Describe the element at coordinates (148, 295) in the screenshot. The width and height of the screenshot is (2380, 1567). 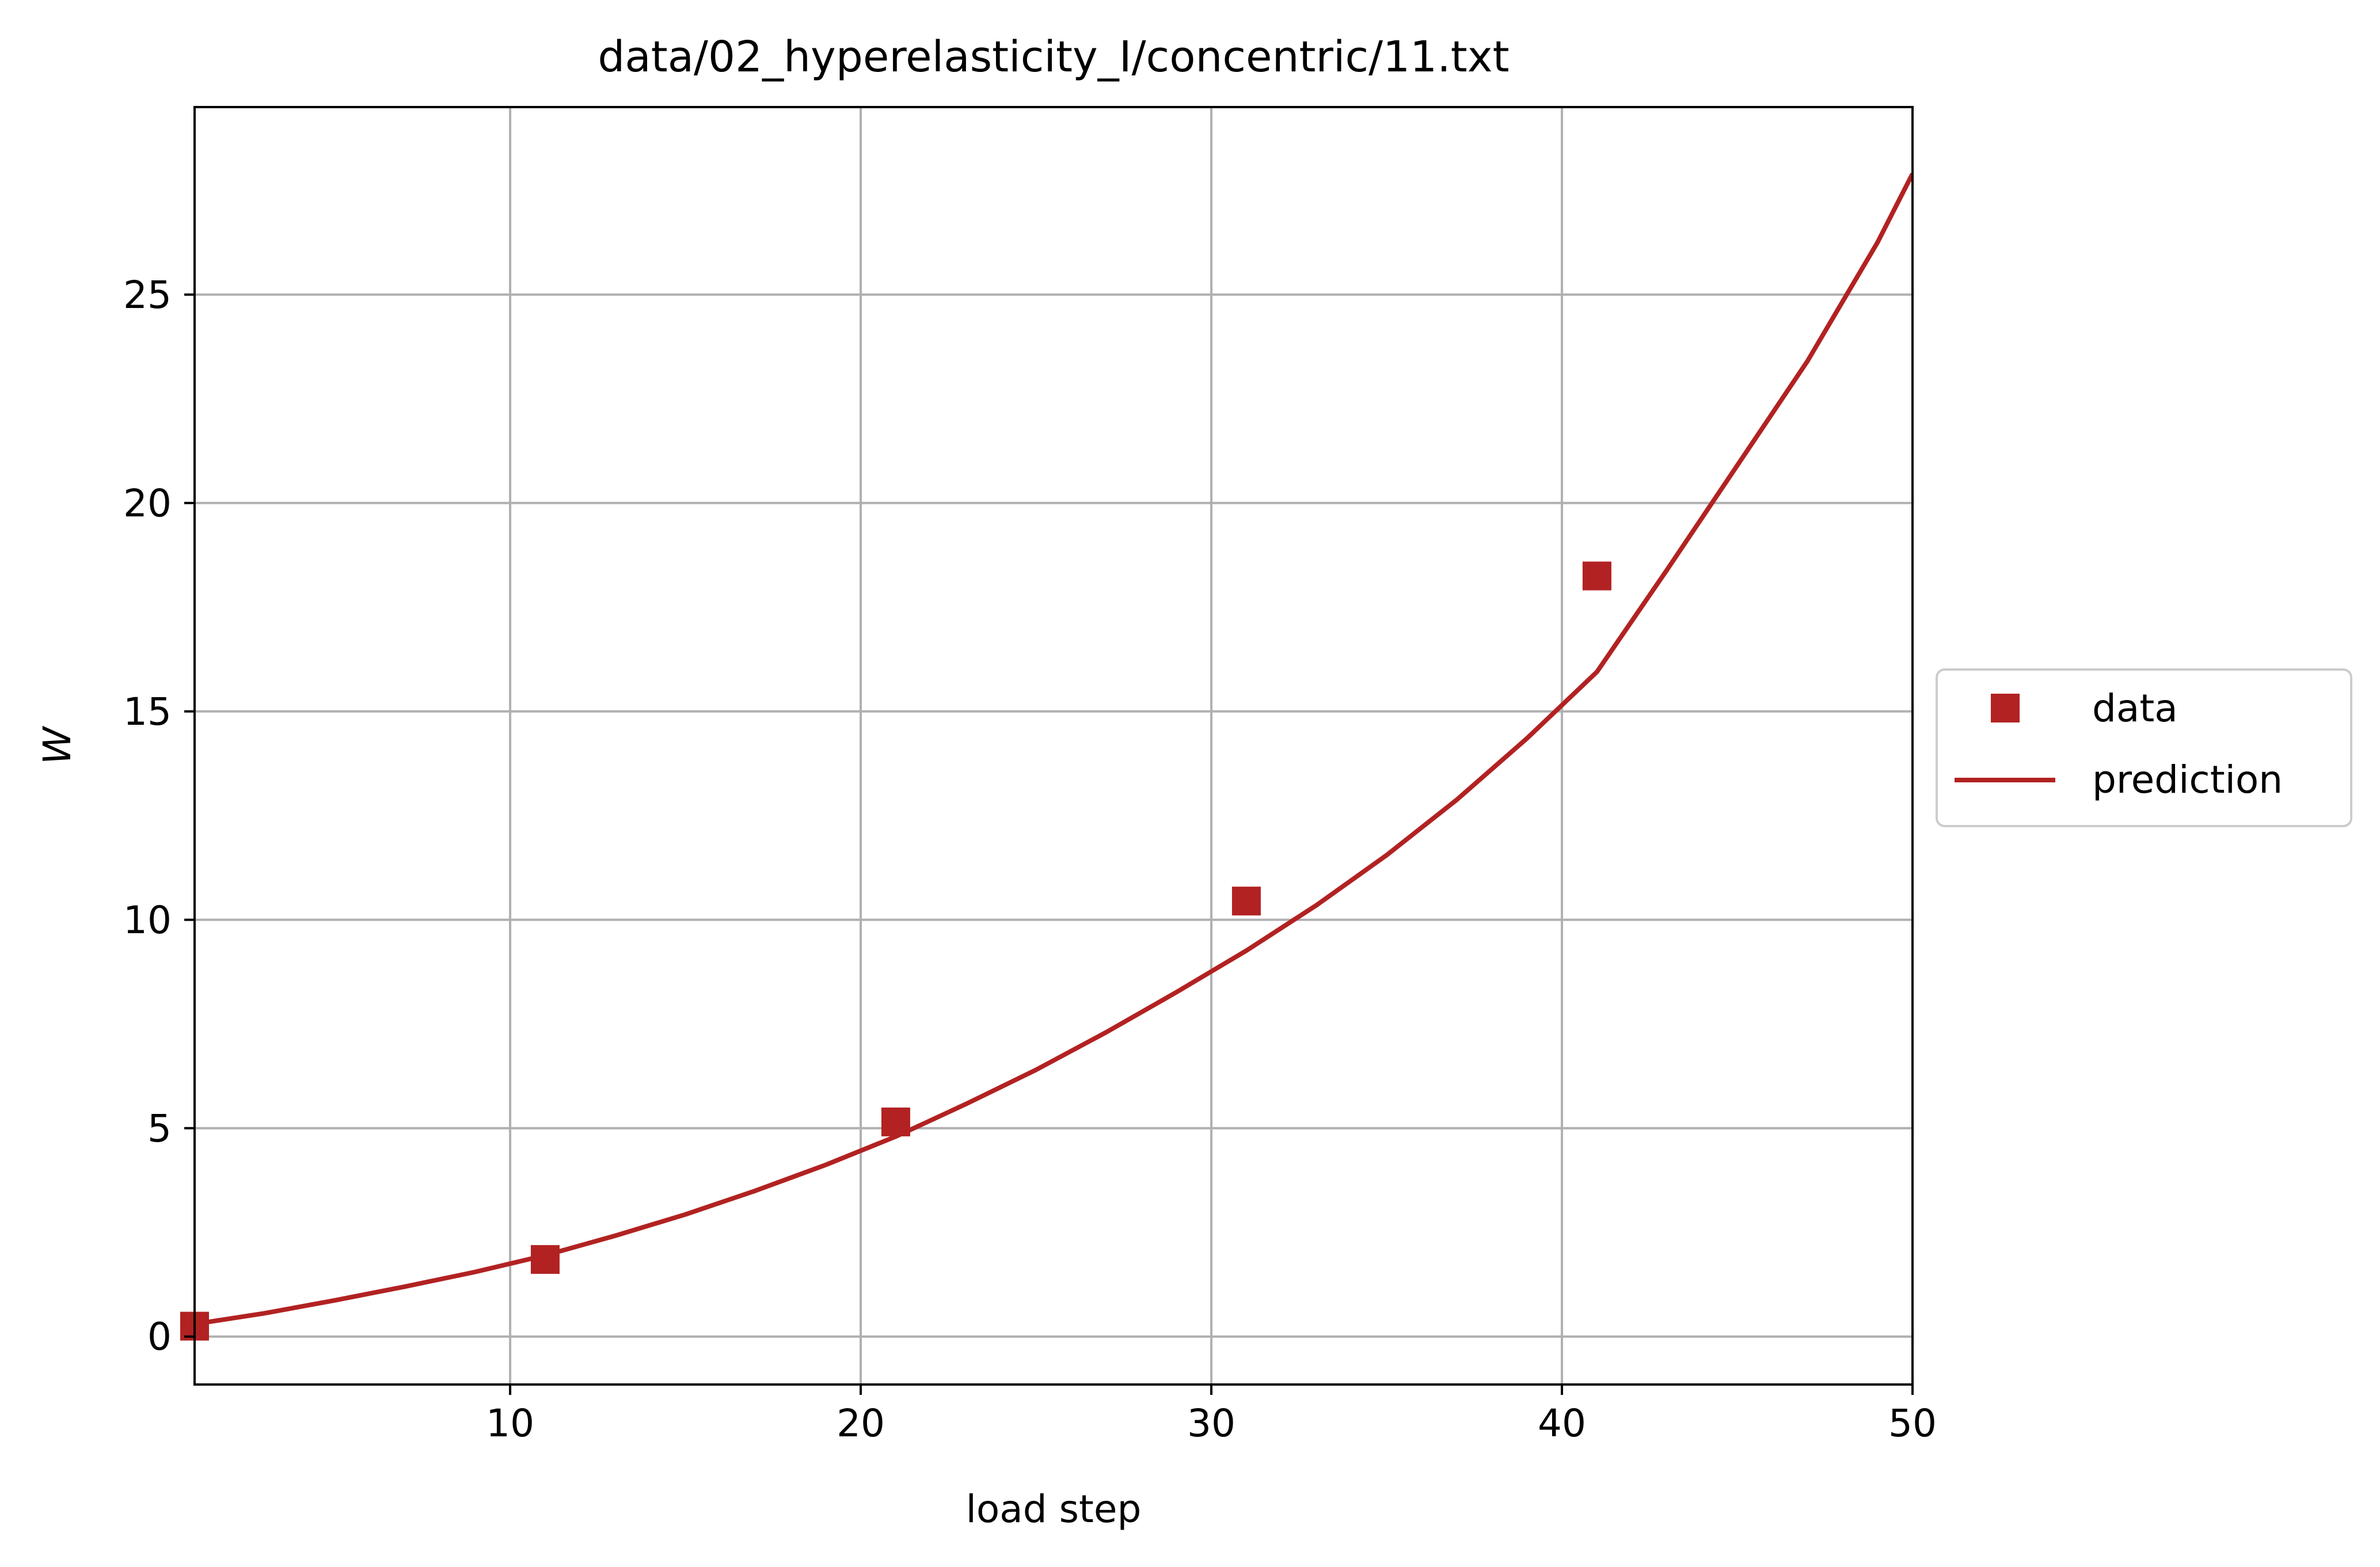
I see `y-tick-label-25: 25` at that location.